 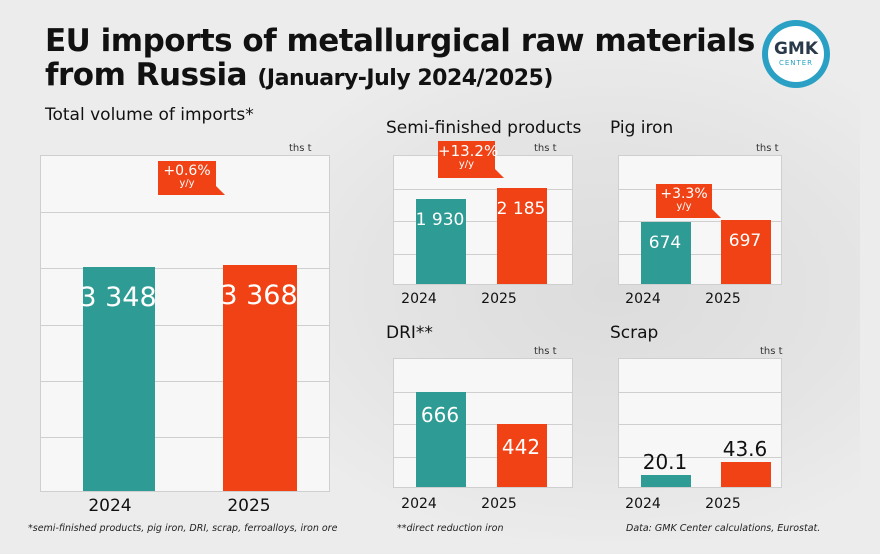 What do you see at coordinates (468, 151) in the screenshot?
I see `semi-finished-change-pct: +13.2%` at bounding box center [468, 151].